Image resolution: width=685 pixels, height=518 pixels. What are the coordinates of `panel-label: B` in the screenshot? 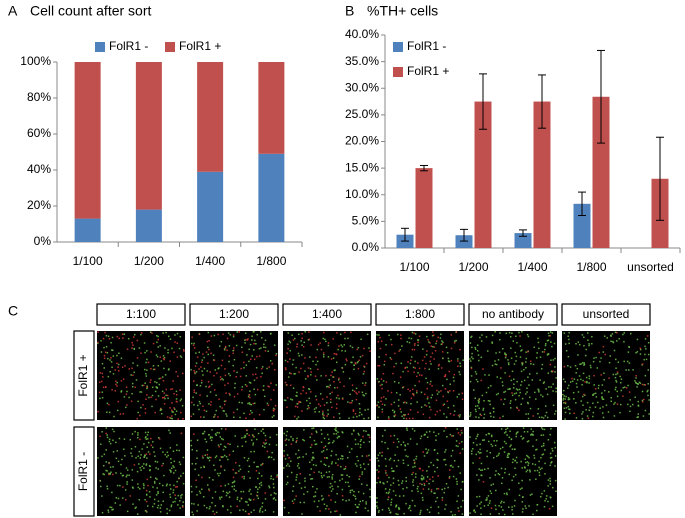 It's located at (349, 11).